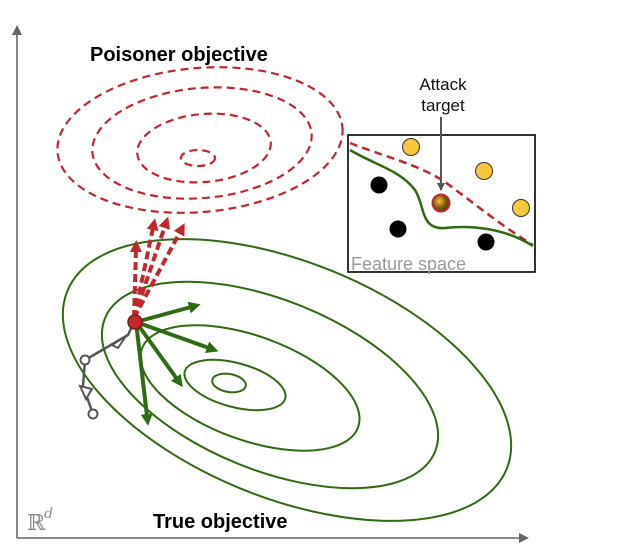  Describe the element at coordinates (36, 523) in the screenshot. I see `parameter-space-symbol: ℝ` at that location.